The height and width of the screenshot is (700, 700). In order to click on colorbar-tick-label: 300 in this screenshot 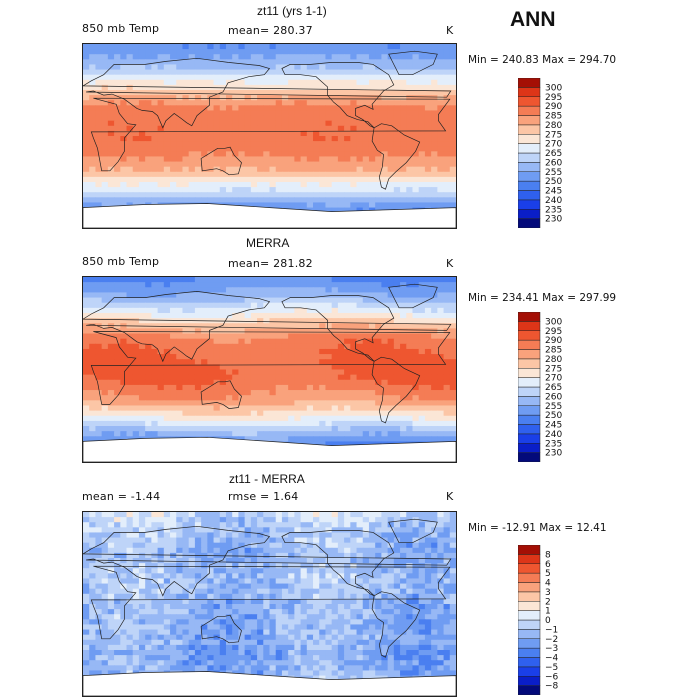, I will do `click(553, 322)`.